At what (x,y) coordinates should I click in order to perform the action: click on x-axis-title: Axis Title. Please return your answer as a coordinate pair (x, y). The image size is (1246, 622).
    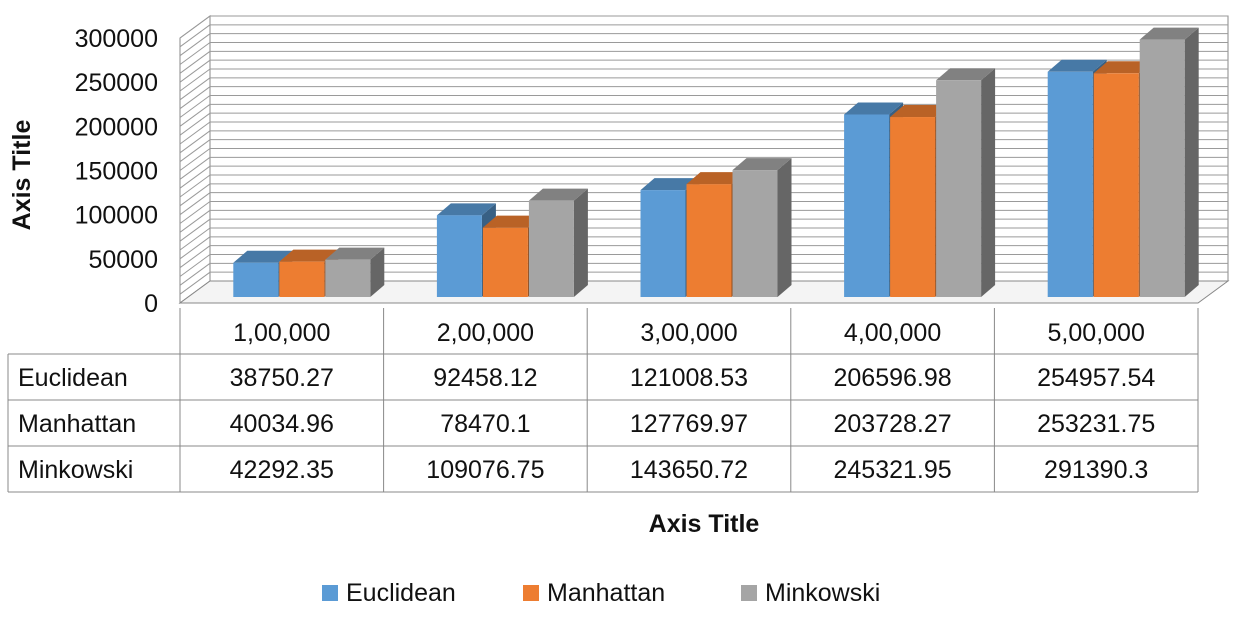
    Looking at the image, I should click on (704, 524).